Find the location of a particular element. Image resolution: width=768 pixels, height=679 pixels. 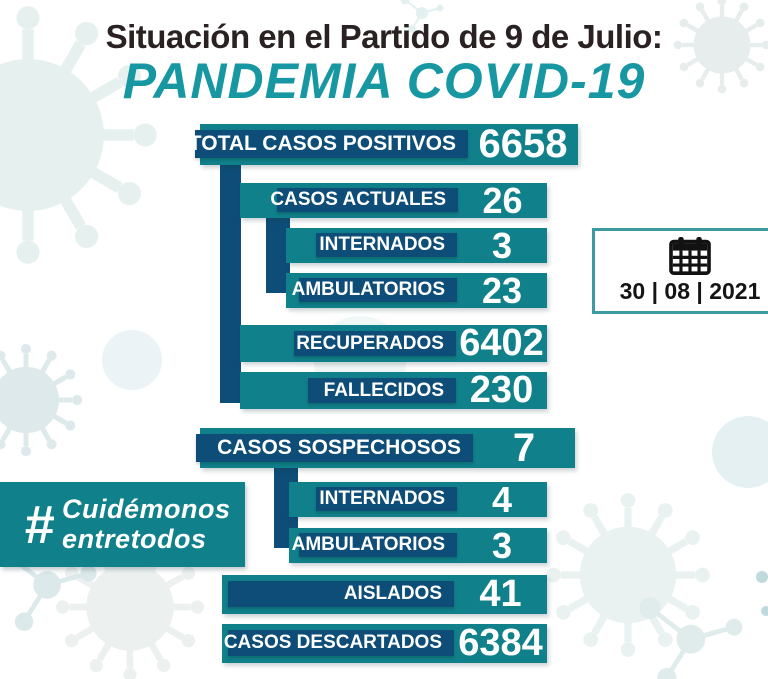

stat-value-ambulatorios-sospechosos: 3 is located at coordinates (502, 545).